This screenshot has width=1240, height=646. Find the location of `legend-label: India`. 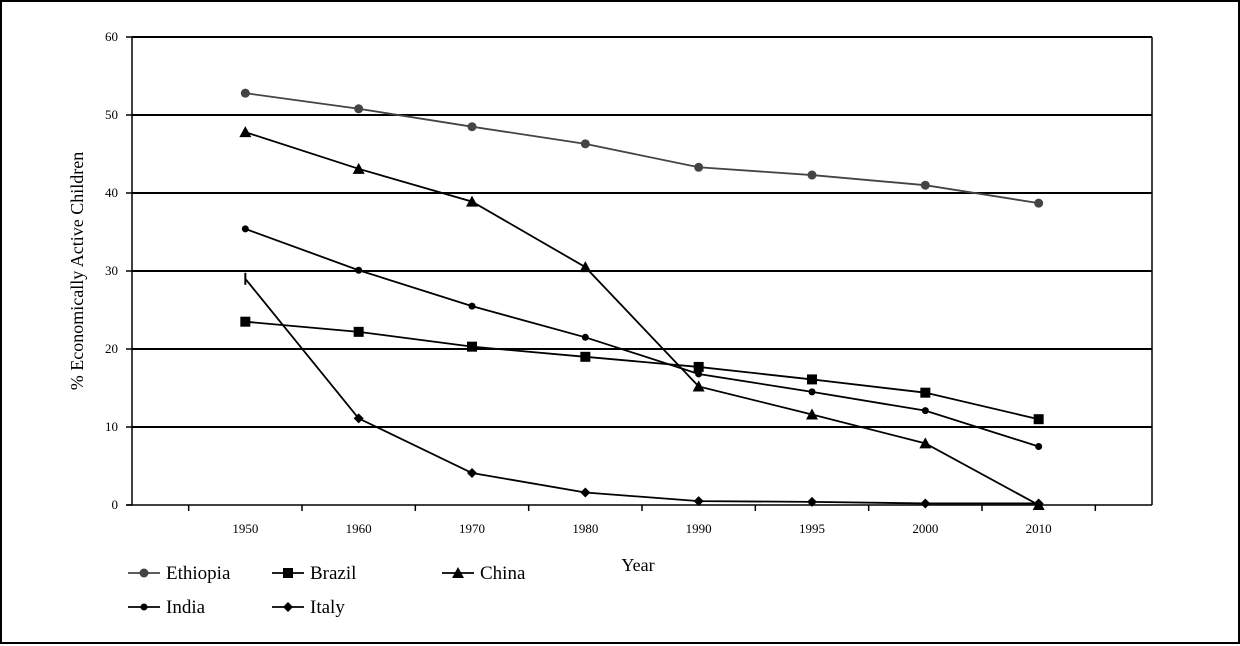

legend-label: India is located at coordinates (186, 607).